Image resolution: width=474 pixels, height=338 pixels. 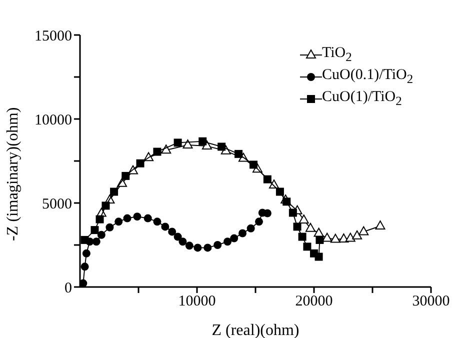 What do you see at coordinates (314, 302) in the screenshot?
I see `x-tick-label: 20000` at bounding box center [314, 302].